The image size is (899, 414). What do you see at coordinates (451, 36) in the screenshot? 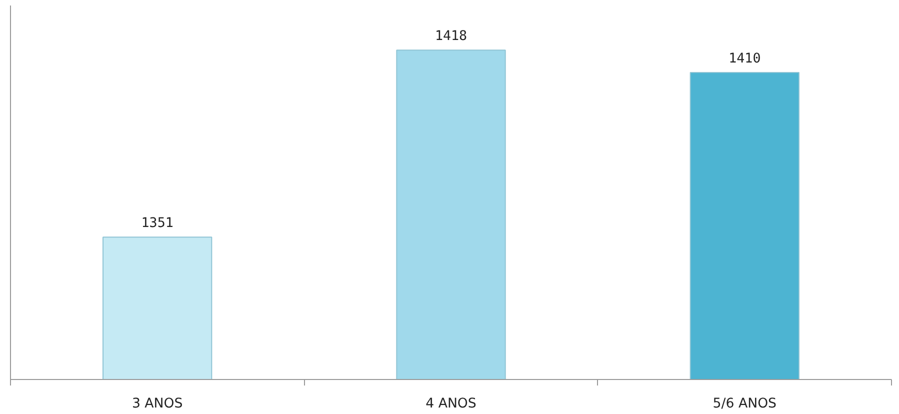
I see `data-label: 1418` at bounding box center [451, 36].